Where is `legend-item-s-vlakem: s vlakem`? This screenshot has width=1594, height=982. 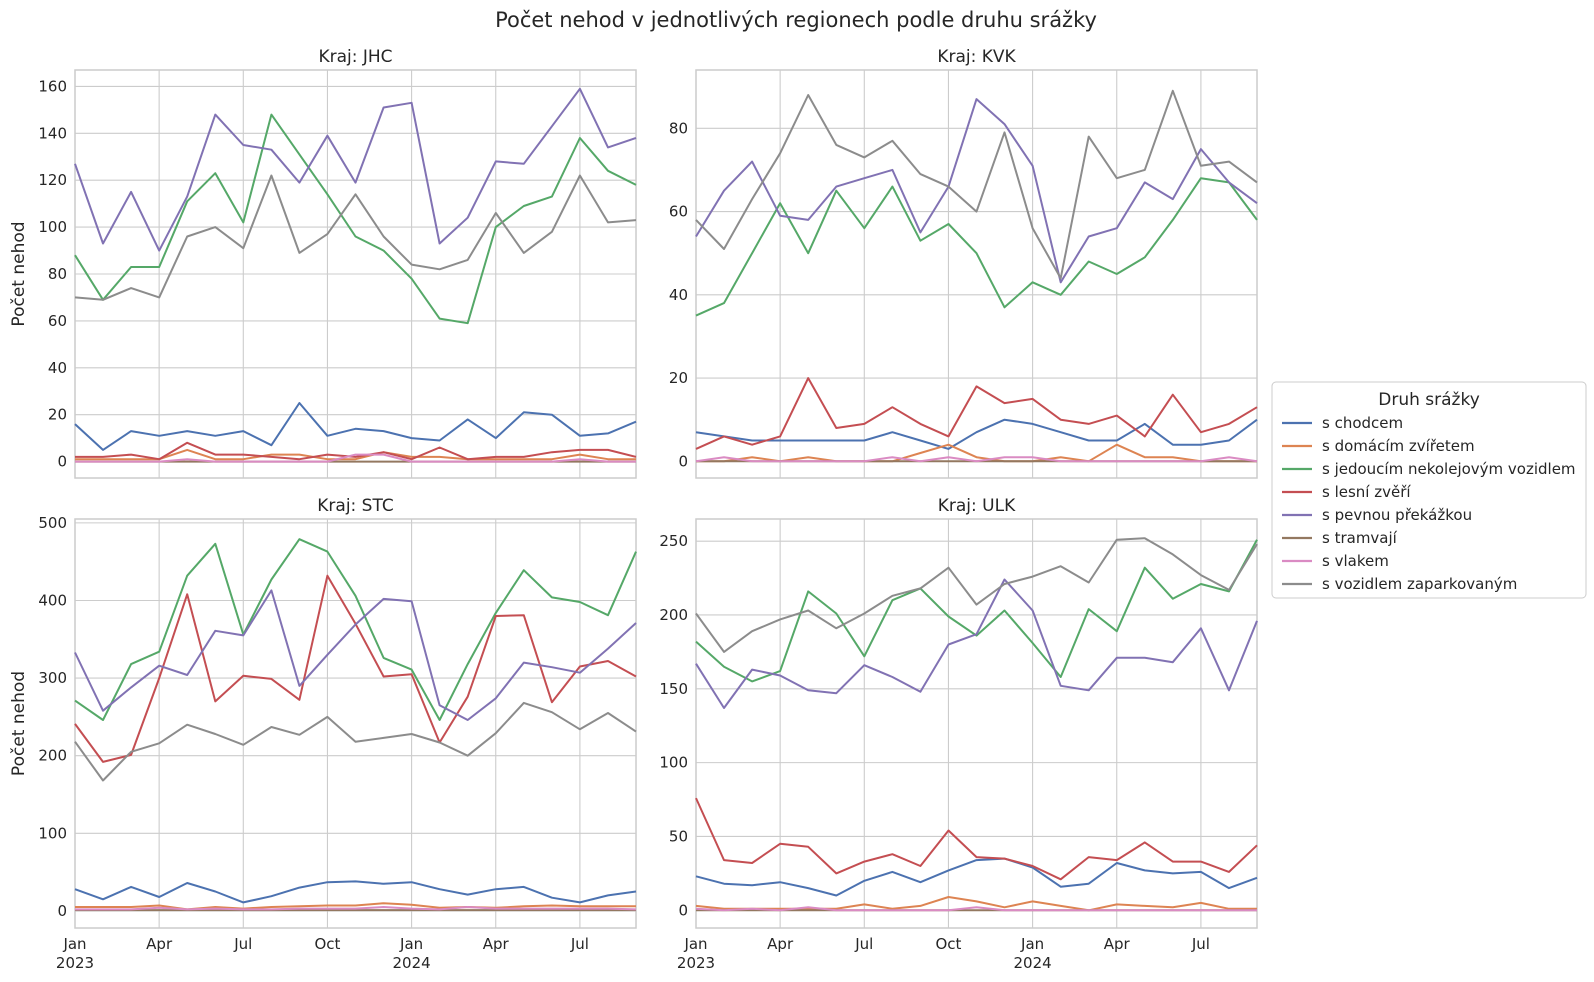 legend-item-s-vlakem: s vlakem is located at coordinates (1335, 561).